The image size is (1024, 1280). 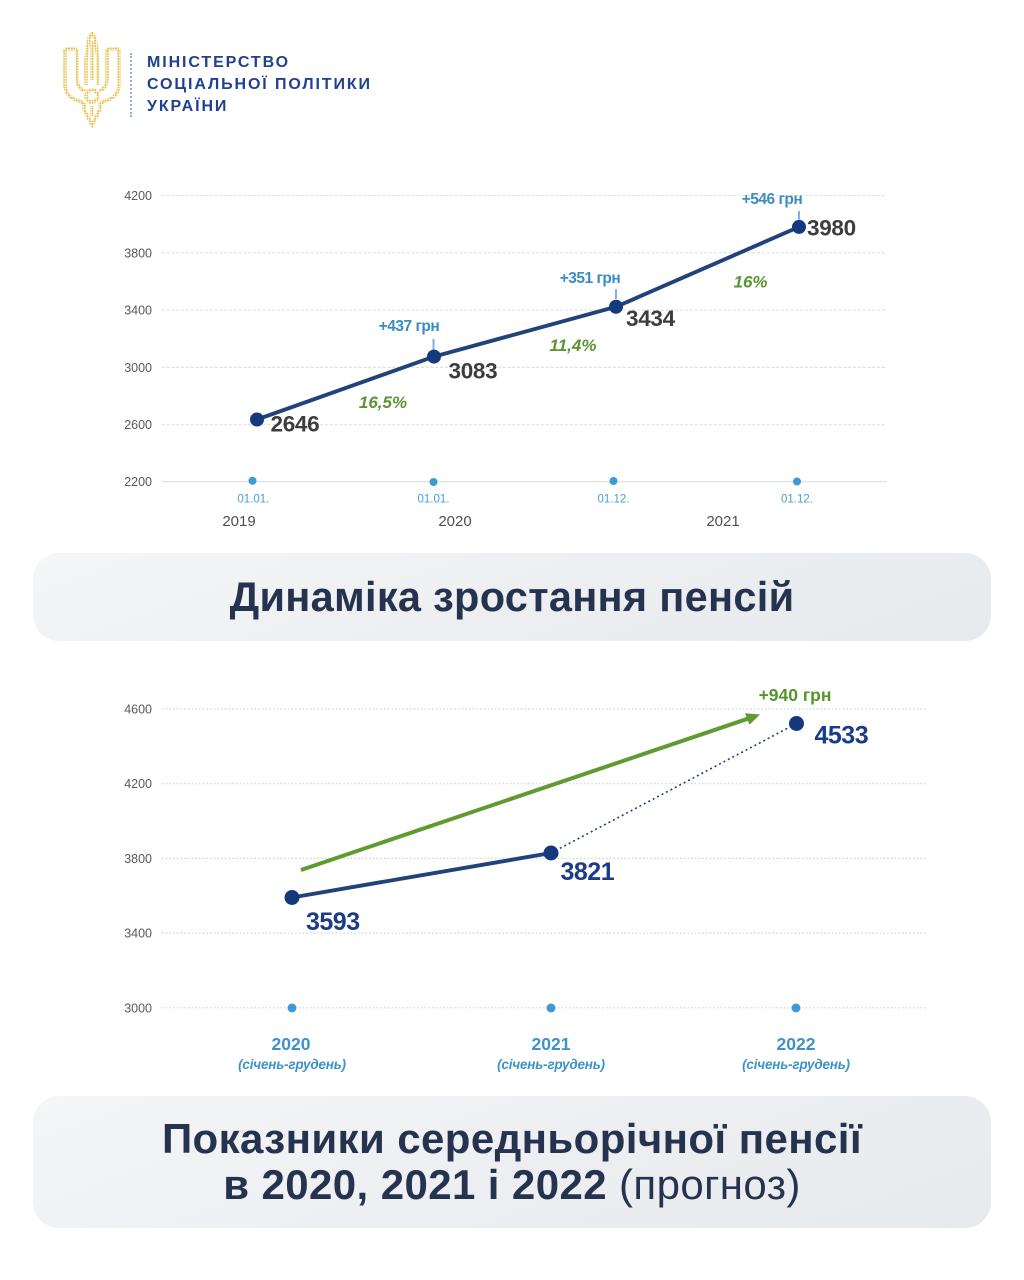 What do you see at coordinates (750, 282) in the screenshot?
I see `svg-text: 16%` at bounding box center [750, 282].